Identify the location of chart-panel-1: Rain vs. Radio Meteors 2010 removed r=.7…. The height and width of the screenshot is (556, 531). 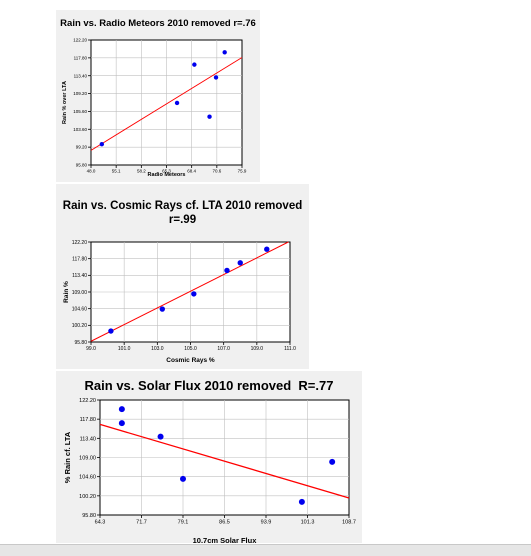
(158, 96).